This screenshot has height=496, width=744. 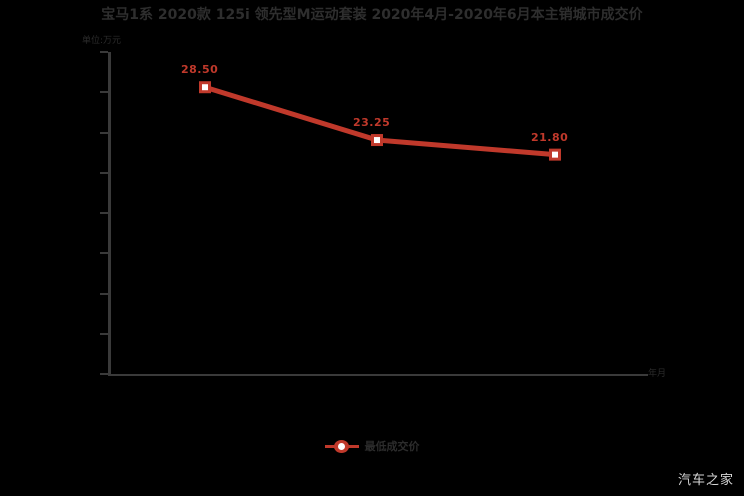 I want to click on x-axis-line, so click(x=378, y=375).